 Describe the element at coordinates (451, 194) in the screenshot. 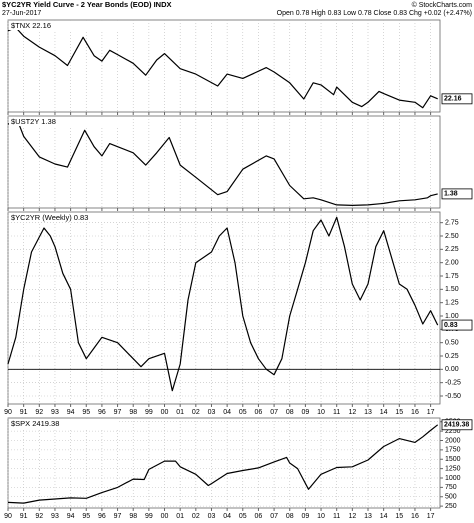

I see `last-value-label: 1.38` at that location.